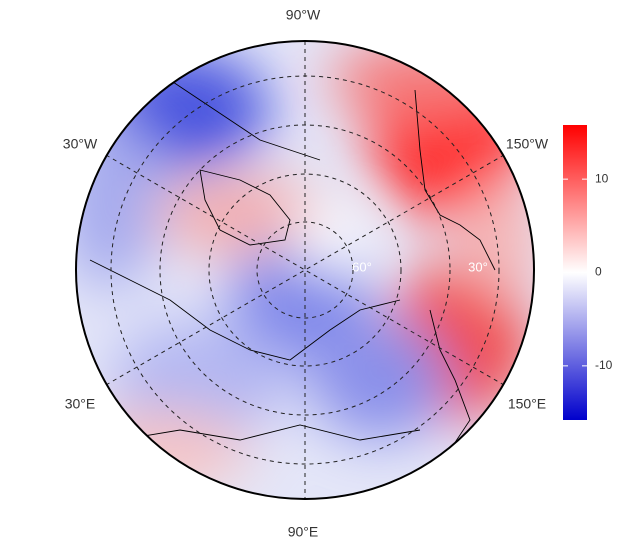 This screenshot has height=552, width=625. Describe the element at coordinates (303, 532) in the screenshot. I see `lon-label: 90°E` at that location.